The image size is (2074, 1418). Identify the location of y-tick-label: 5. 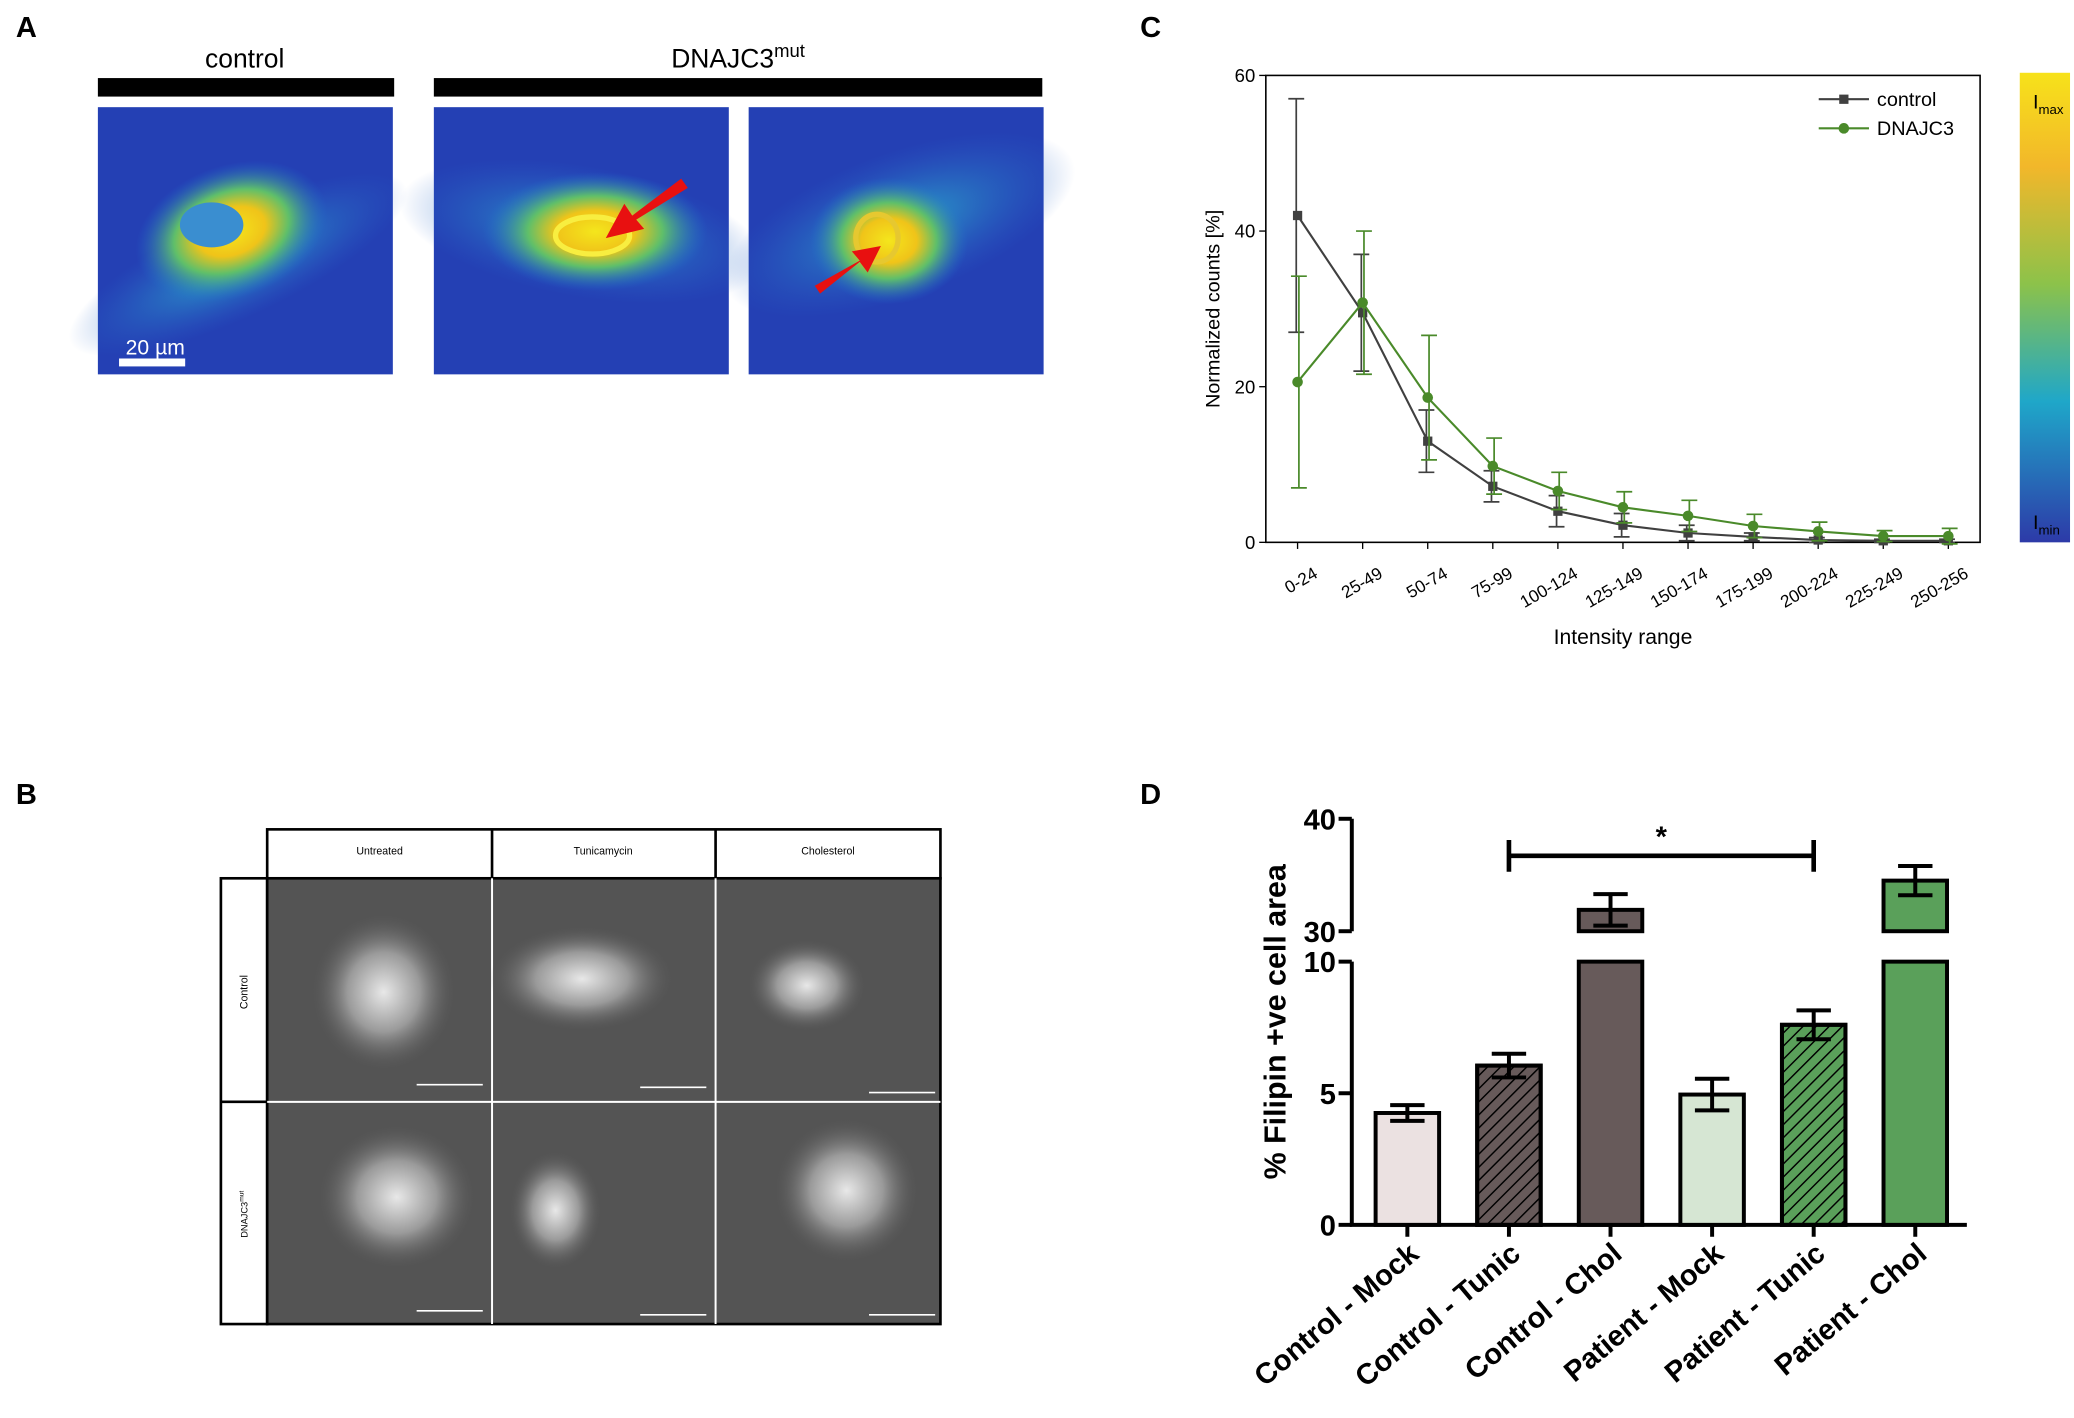
(1328, 1095).